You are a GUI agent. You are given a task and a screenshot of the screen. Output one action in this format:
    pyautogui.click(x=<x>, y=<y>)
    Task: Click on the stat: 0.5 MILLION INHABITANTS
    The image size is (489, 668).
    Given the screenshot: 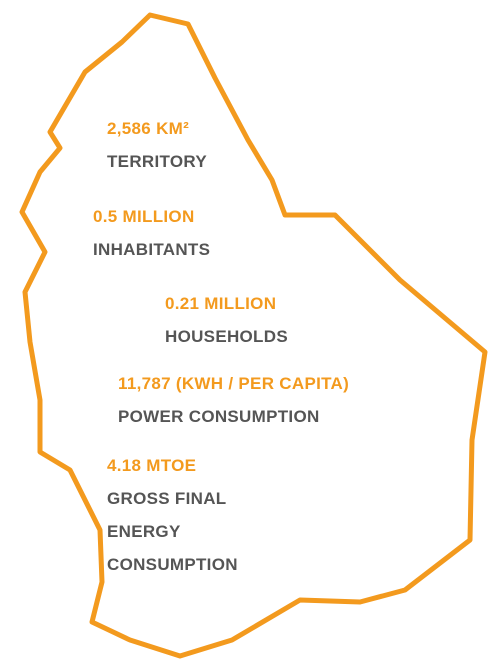 What is the action you would take?
    pyautogui.click(x=151, y=233)
    